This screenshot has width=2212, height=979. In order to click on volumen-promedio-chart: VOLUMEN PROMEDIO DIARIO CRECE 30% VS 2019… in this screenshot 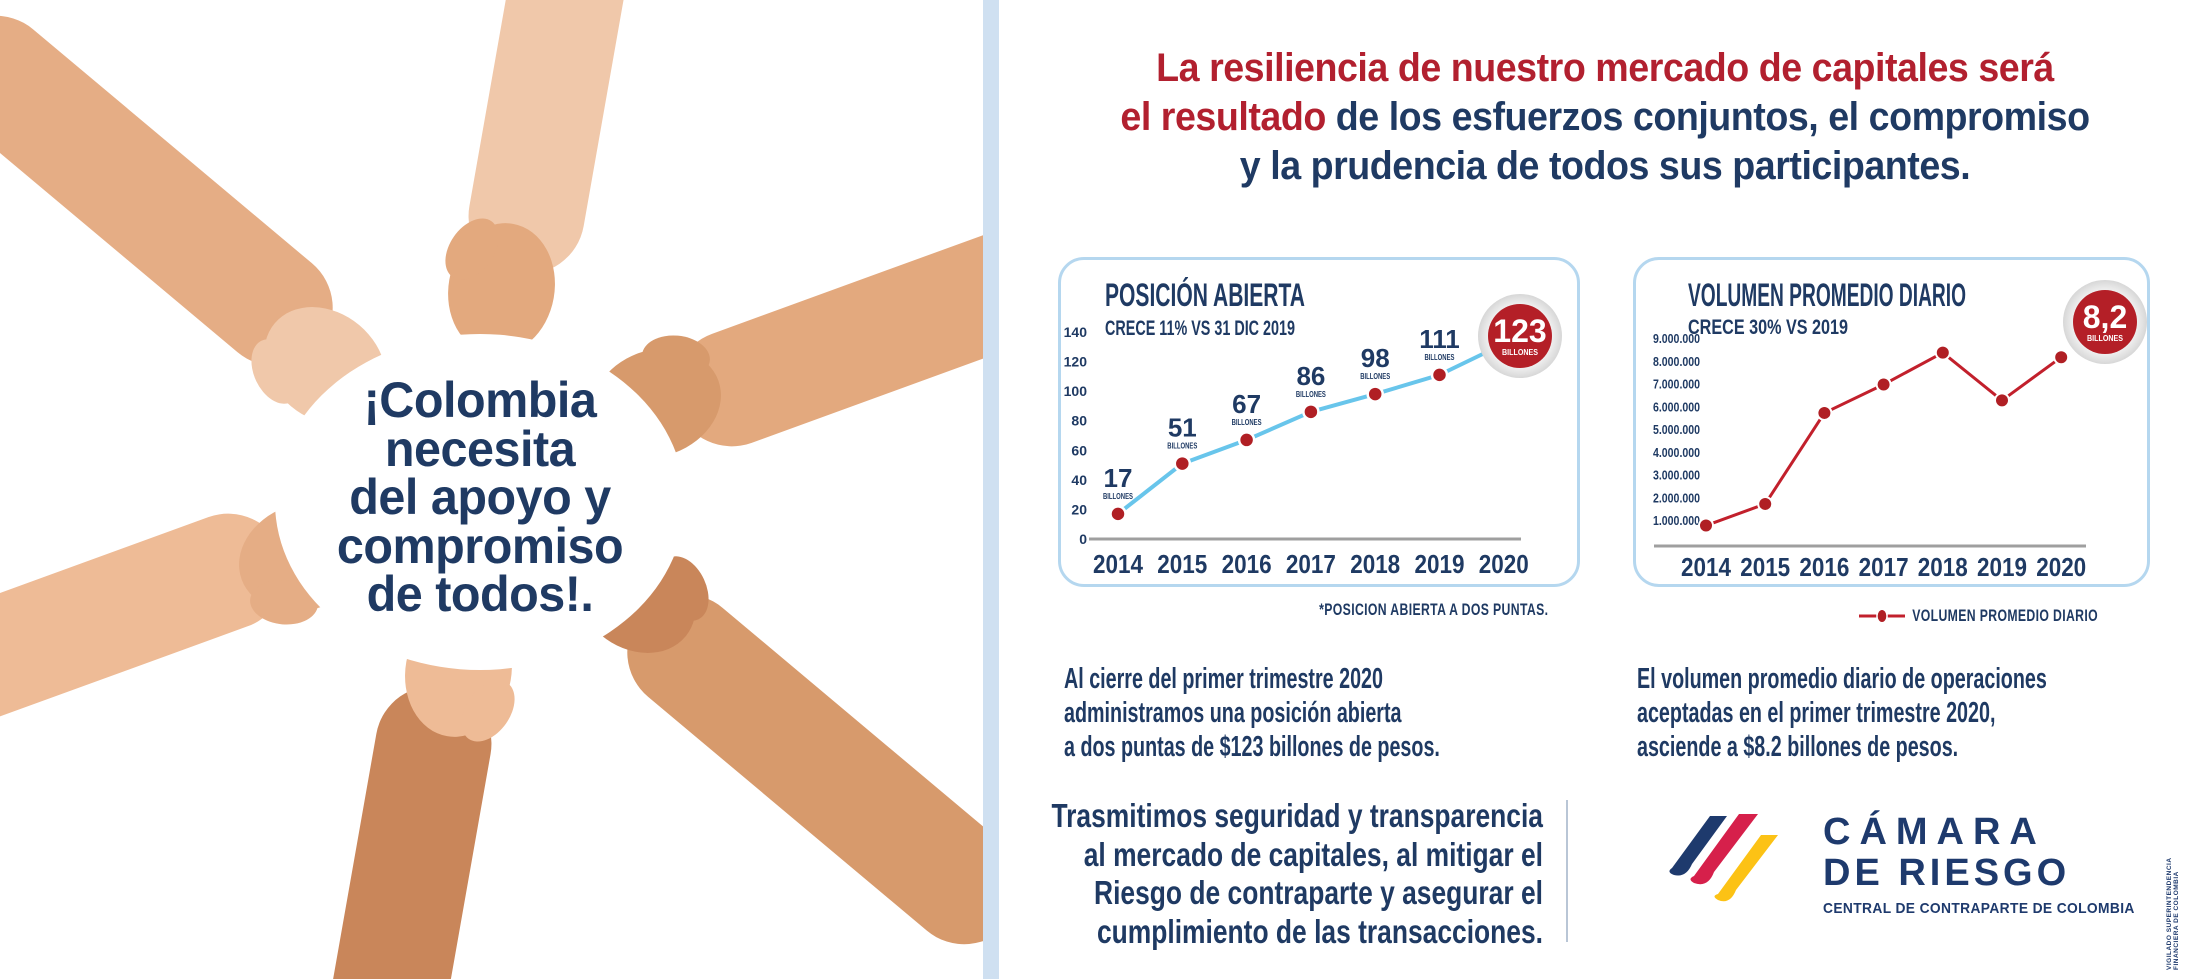, I will do `click(1900, 429)`.